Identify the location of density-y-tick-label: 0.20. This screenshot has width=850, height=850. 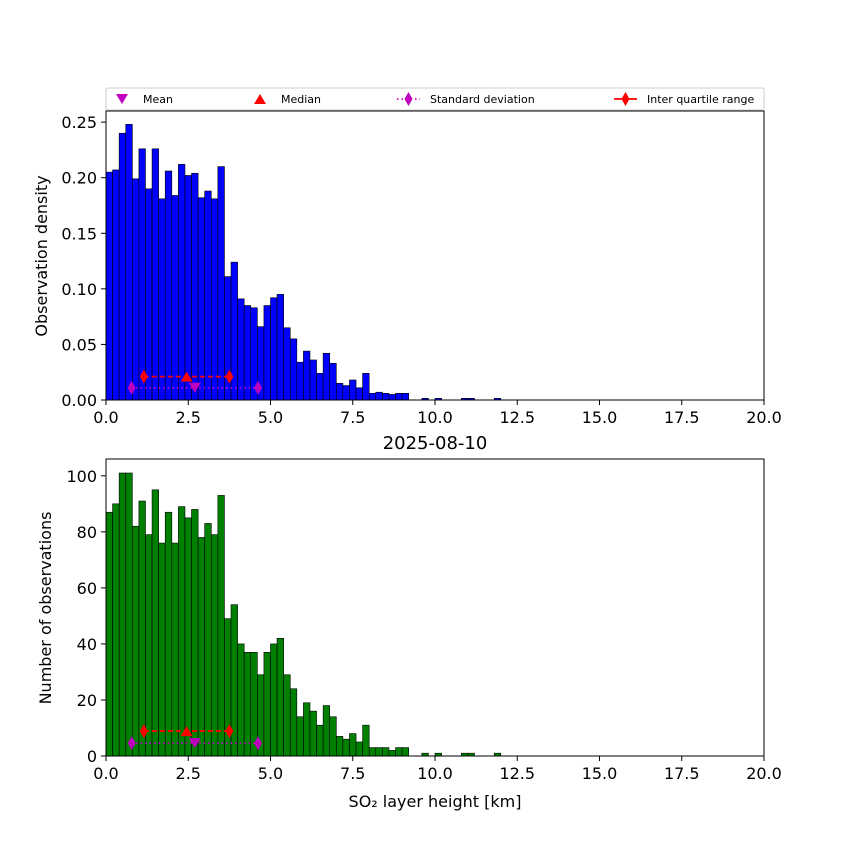
(79, 178).